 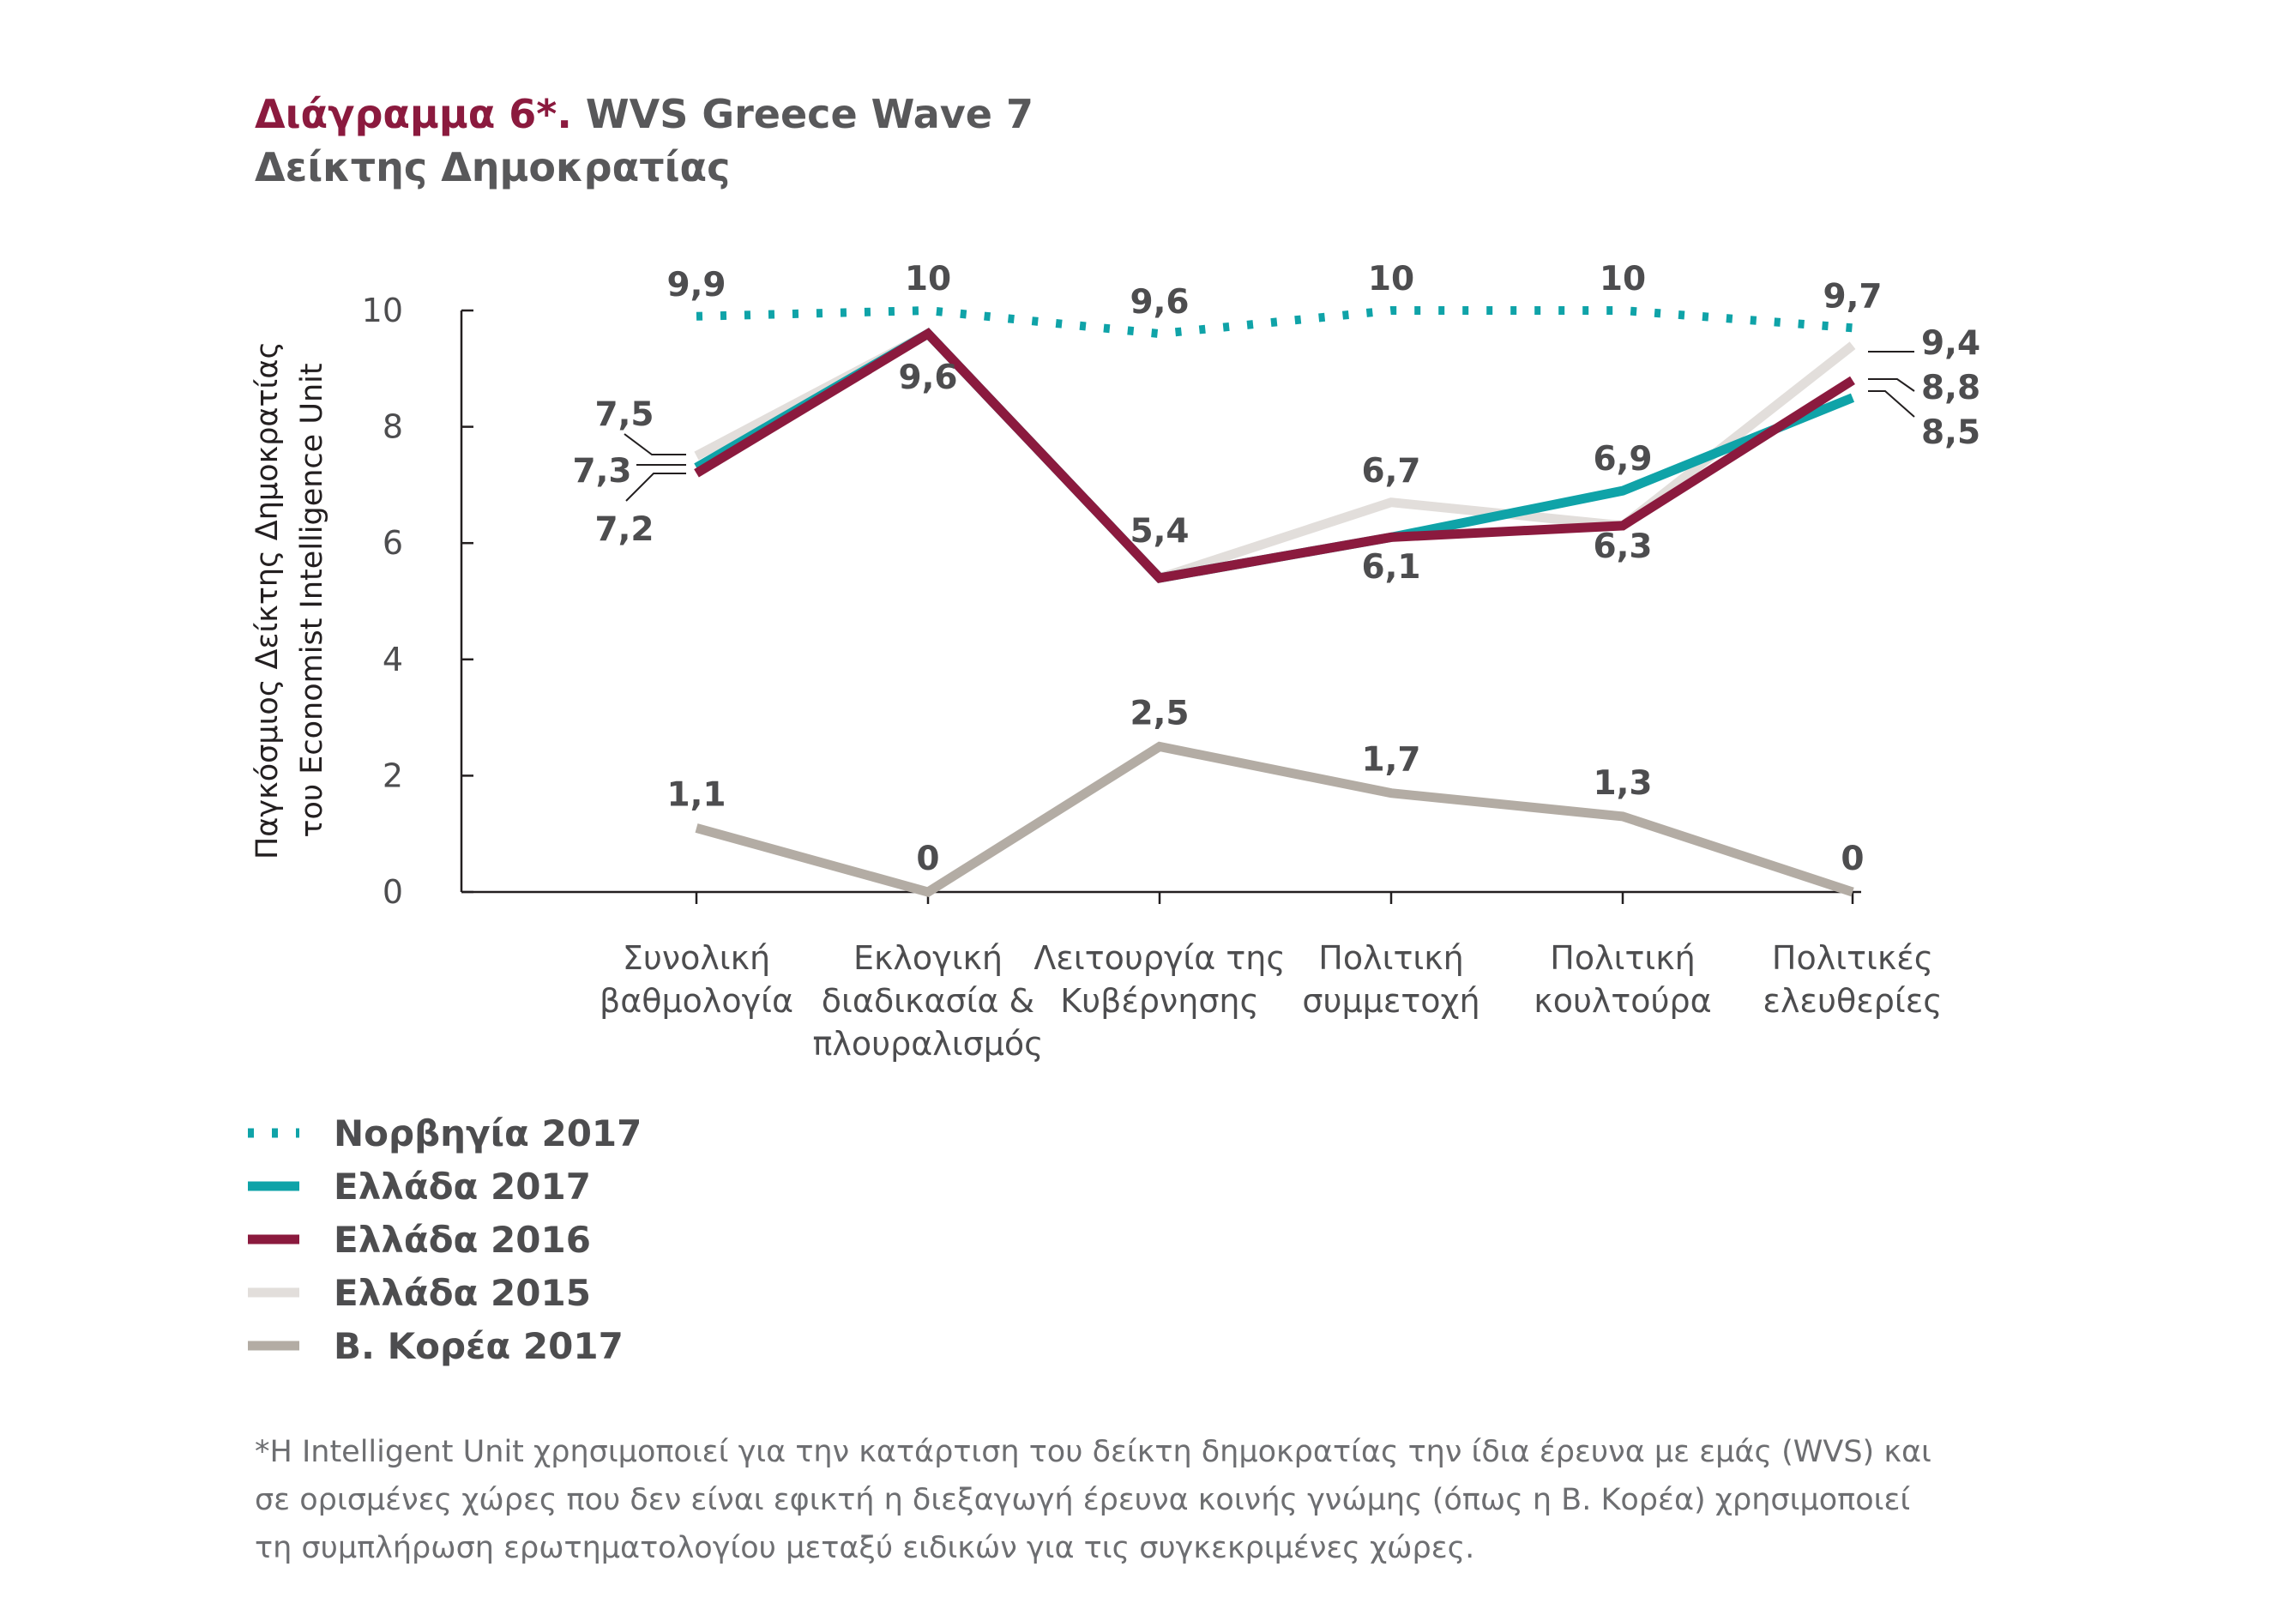 I want to click on chart-title: Διάγραμμα 6*. WVS Greece Wave 7, so click(x=644, y=114).